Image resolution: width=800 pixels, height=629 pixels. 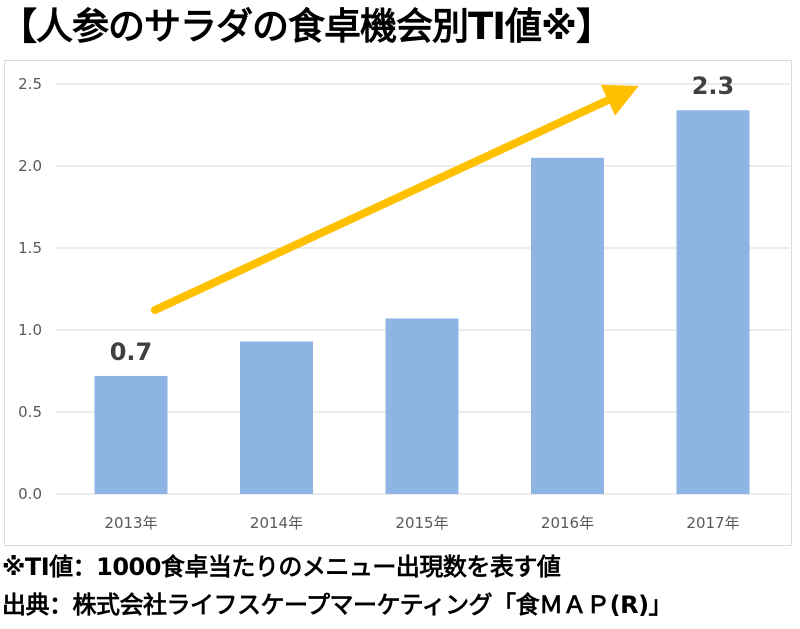 I want to click on bar-2013年, so click(x=131, y=434).